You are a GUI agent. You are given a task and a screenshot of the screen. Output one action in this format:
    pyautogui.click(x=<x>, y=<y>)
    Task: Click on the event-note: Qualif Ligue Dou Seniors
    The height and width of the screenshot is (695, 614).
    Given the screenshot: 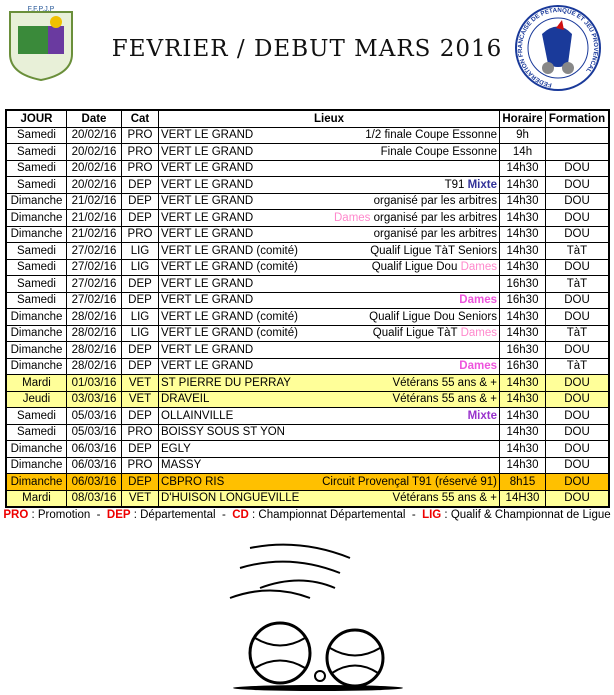 What is the action you would take?
    pyautogui.click(x=433, y=317)
    